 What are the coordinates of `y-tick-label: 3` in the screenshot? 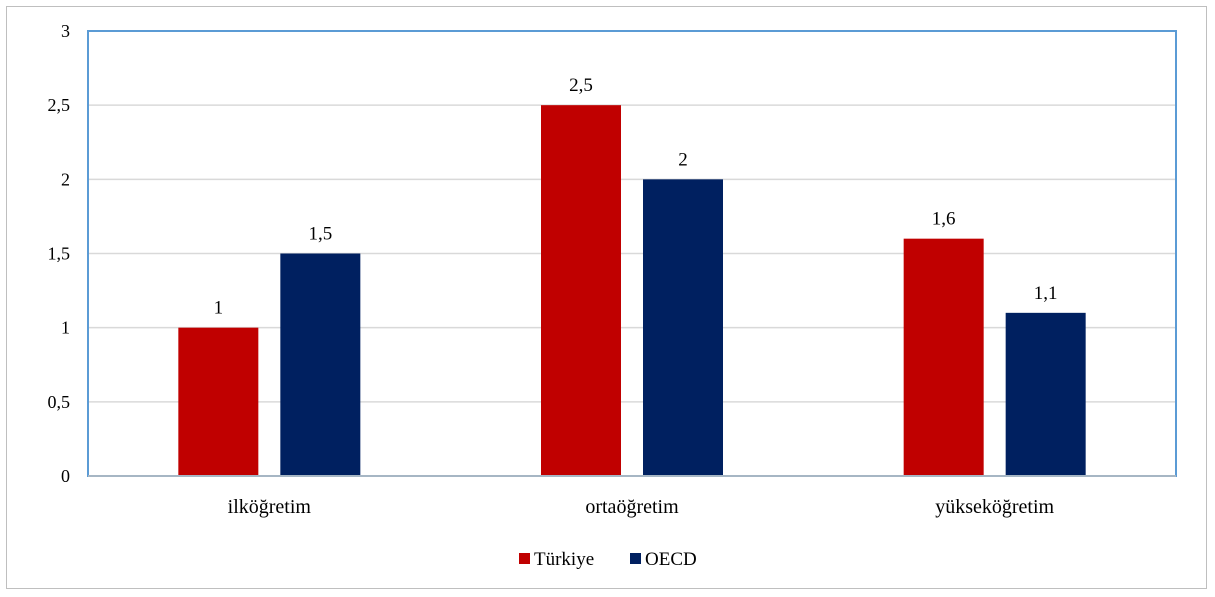 It's located at (65, 31).